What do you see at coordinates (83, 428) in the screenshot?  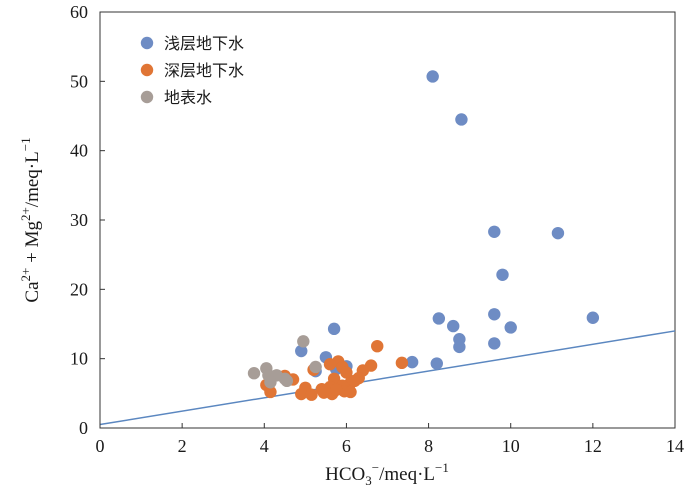 I see `y-tick-label-0: 0` at bounding box center [83, 428].